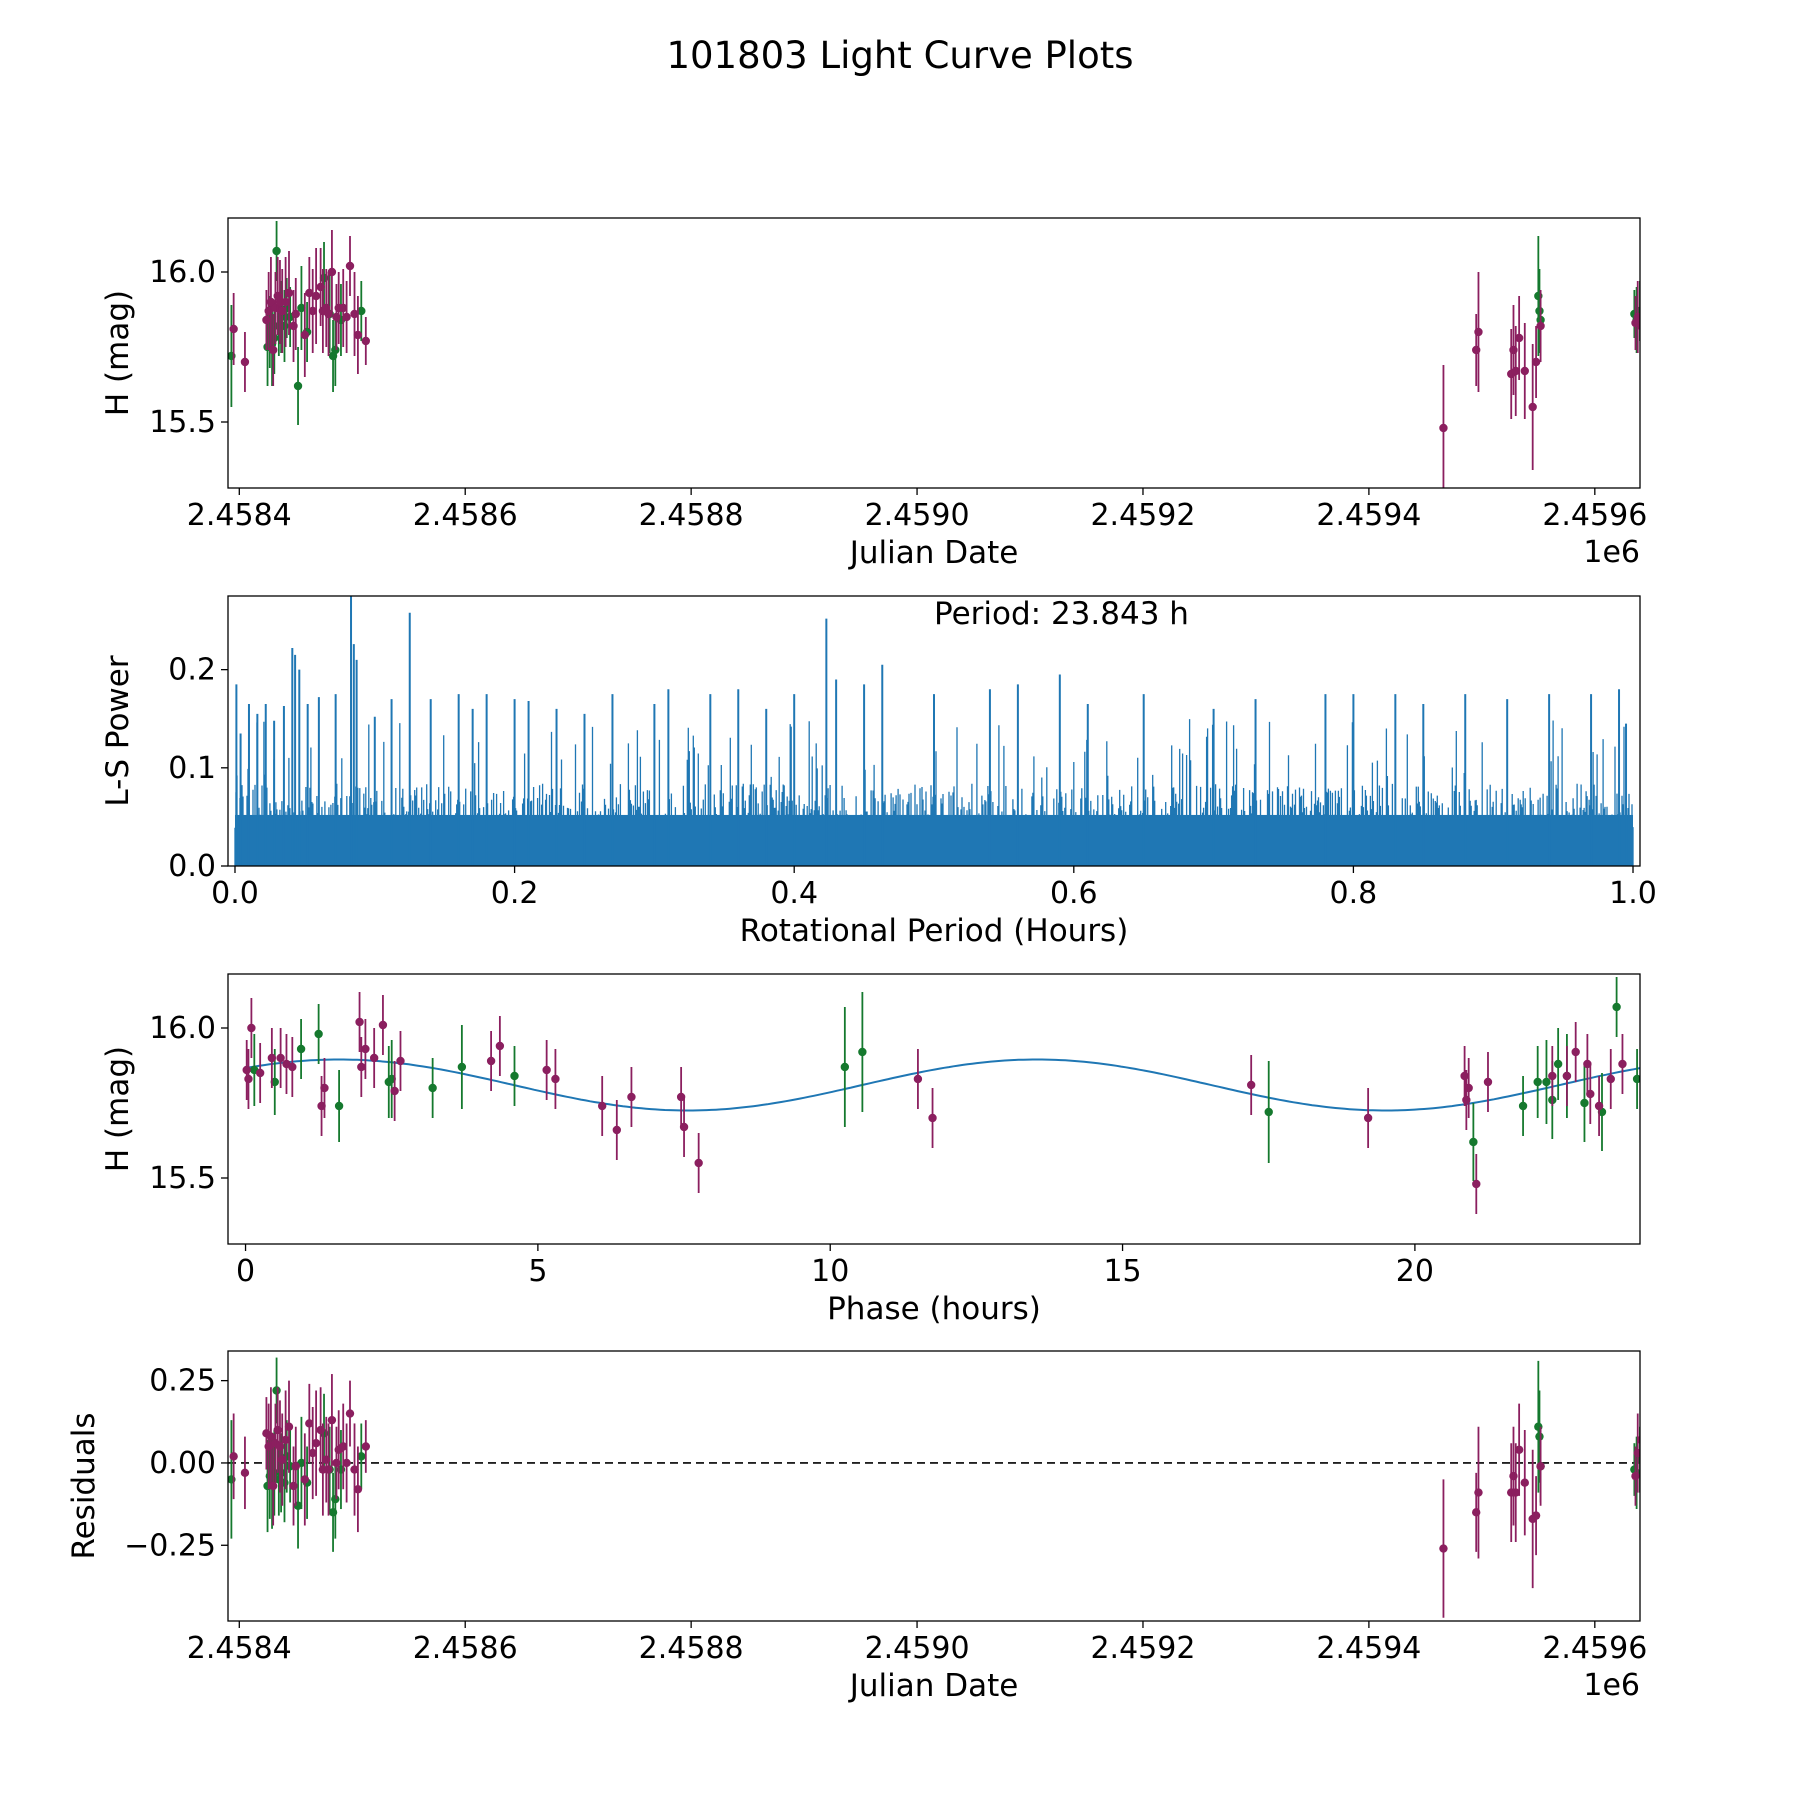 The width and height of the screenshot is (1800, 1800). What do you see at coordinates (1074, 893) in the screenshot?
I see `x-tick-label: 0.6` at bounding box center [1074, 893].